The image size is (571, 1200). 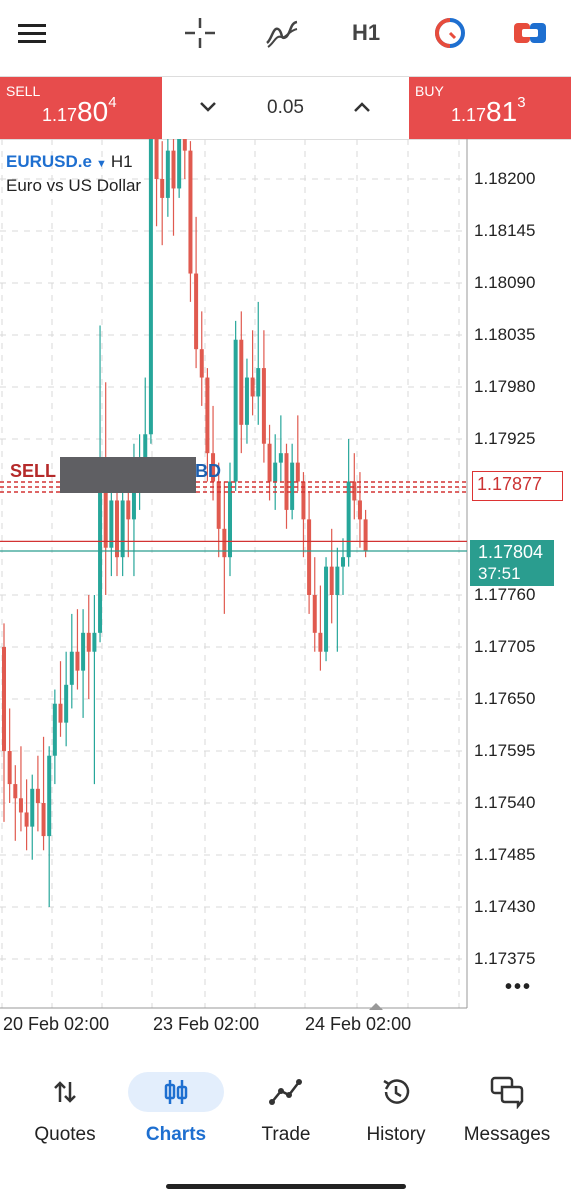 I want to click on more-options-icon: •••, so click(x=519, y=987).